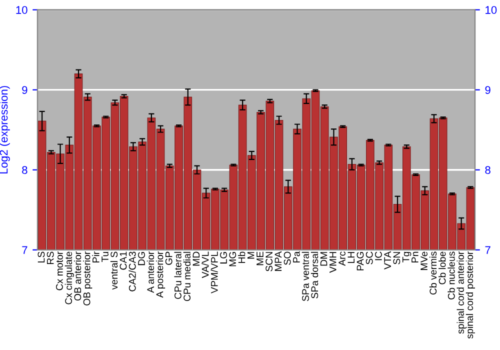 This screenshot has height=350, width=500. Describe the element at coordinates (314, 275) in the screenshot. I see `x-tick-label: SPa dorsal` at that location.